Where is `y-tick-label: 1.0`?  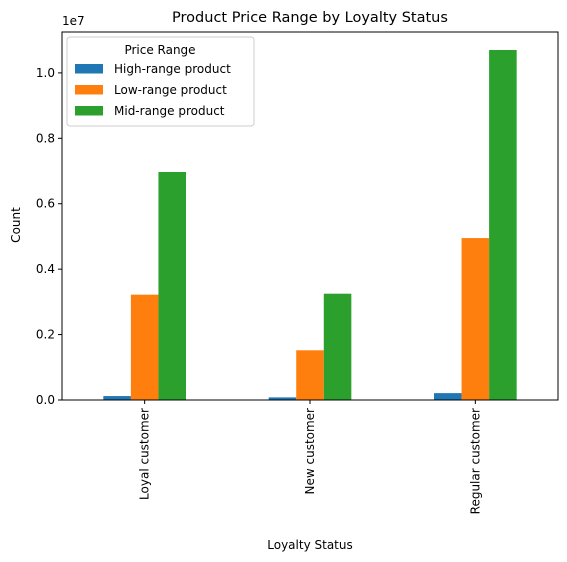 y-tick-label: 1.0 is located at coordinates (45, 73).